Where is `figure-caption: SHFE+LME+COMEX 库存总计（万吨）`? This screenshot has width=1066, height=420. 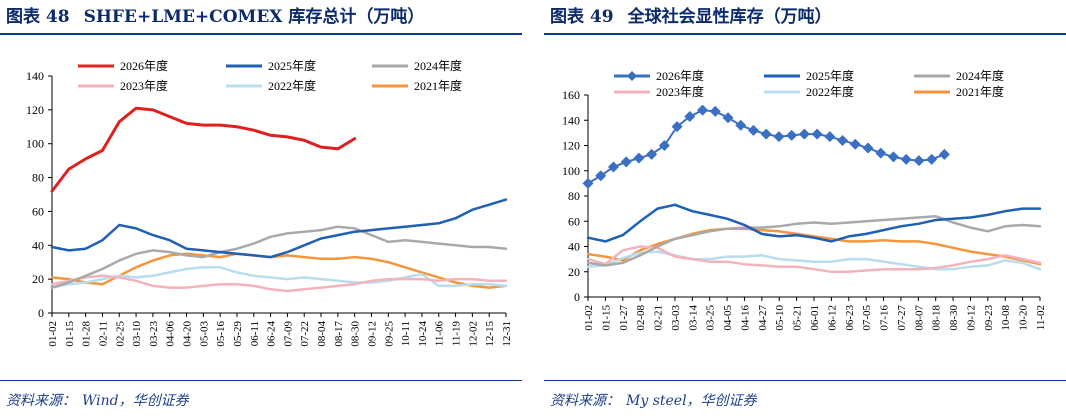
figure-caption: SHFE+LME+COMEX 库存总计（万吨） is located at coordinates (254, 17).